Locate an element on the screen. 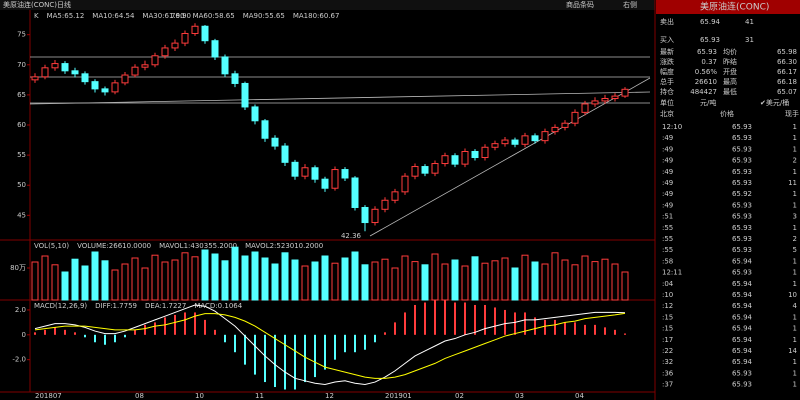  quote-cell: 最新 is located at coordinates (667, 51).